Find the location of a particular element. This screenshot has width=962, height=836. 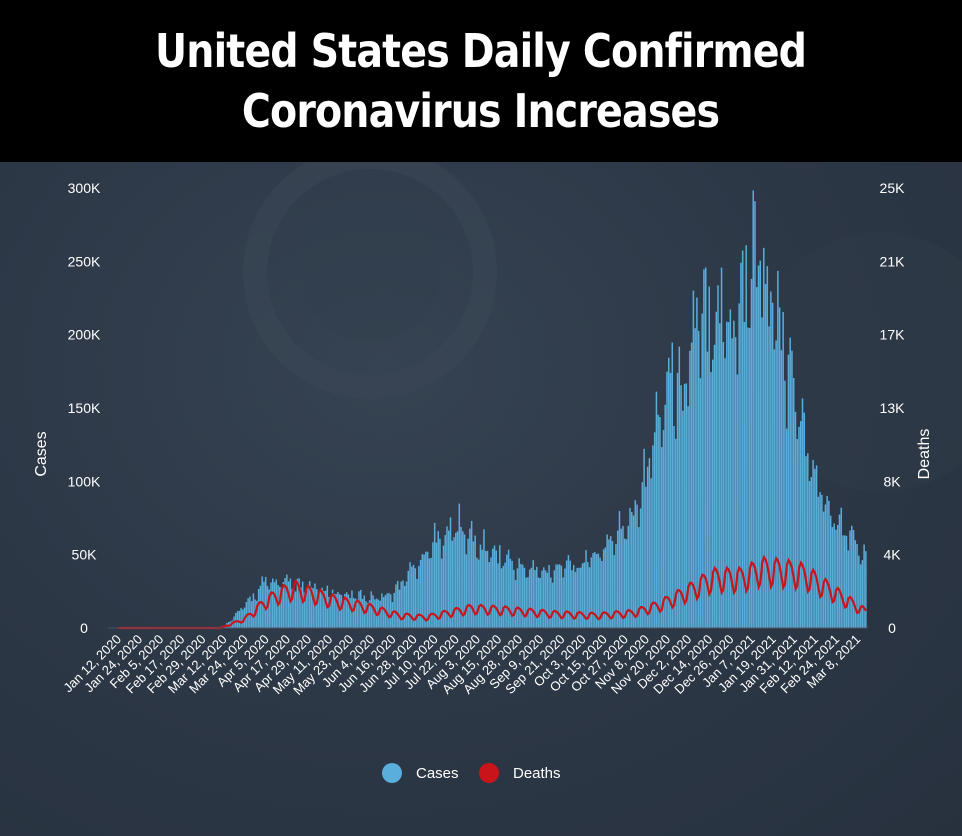

chart-title-line-1: United States Daily Confirmed is located at coordinates (481, 51).